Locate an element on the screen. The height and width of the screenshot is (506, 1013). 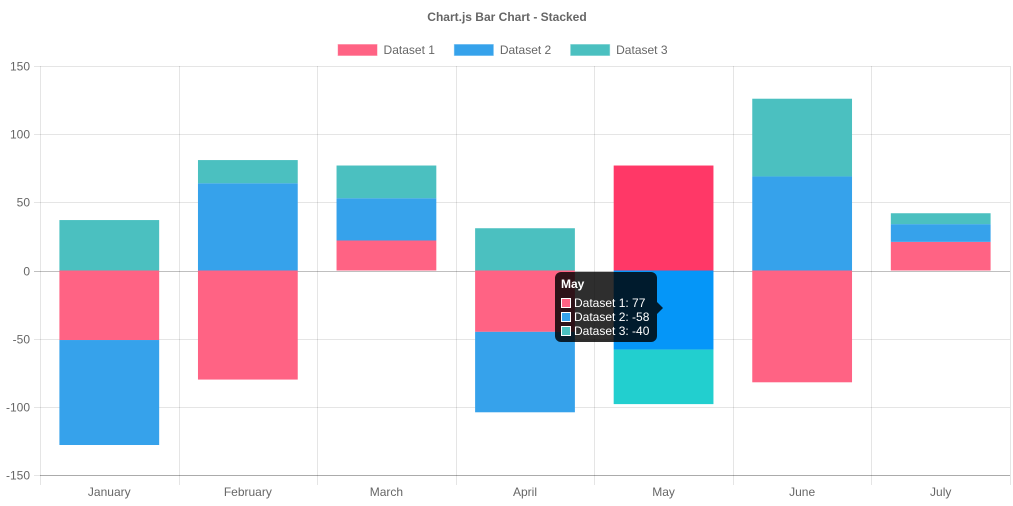
x-tick-label: April is located at coordinates (525, 492).